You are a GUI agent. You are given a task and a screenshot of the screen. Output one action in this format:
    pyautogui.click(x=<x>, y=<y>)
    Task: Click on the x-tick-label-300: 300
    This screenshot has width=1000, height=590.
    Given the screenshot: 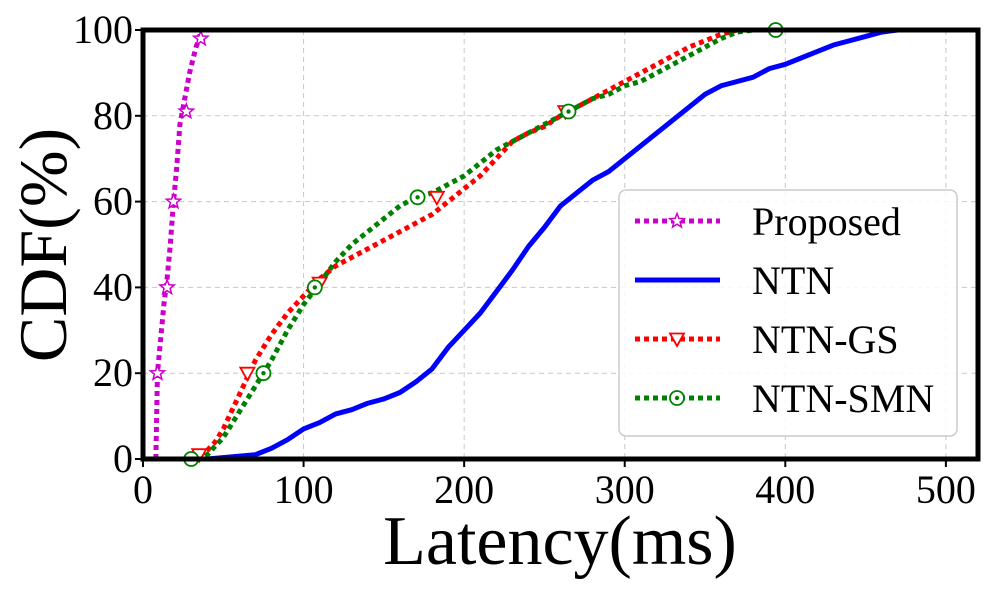 What is the action you would take?
    pyautogui.click(x=625, y=489)
    